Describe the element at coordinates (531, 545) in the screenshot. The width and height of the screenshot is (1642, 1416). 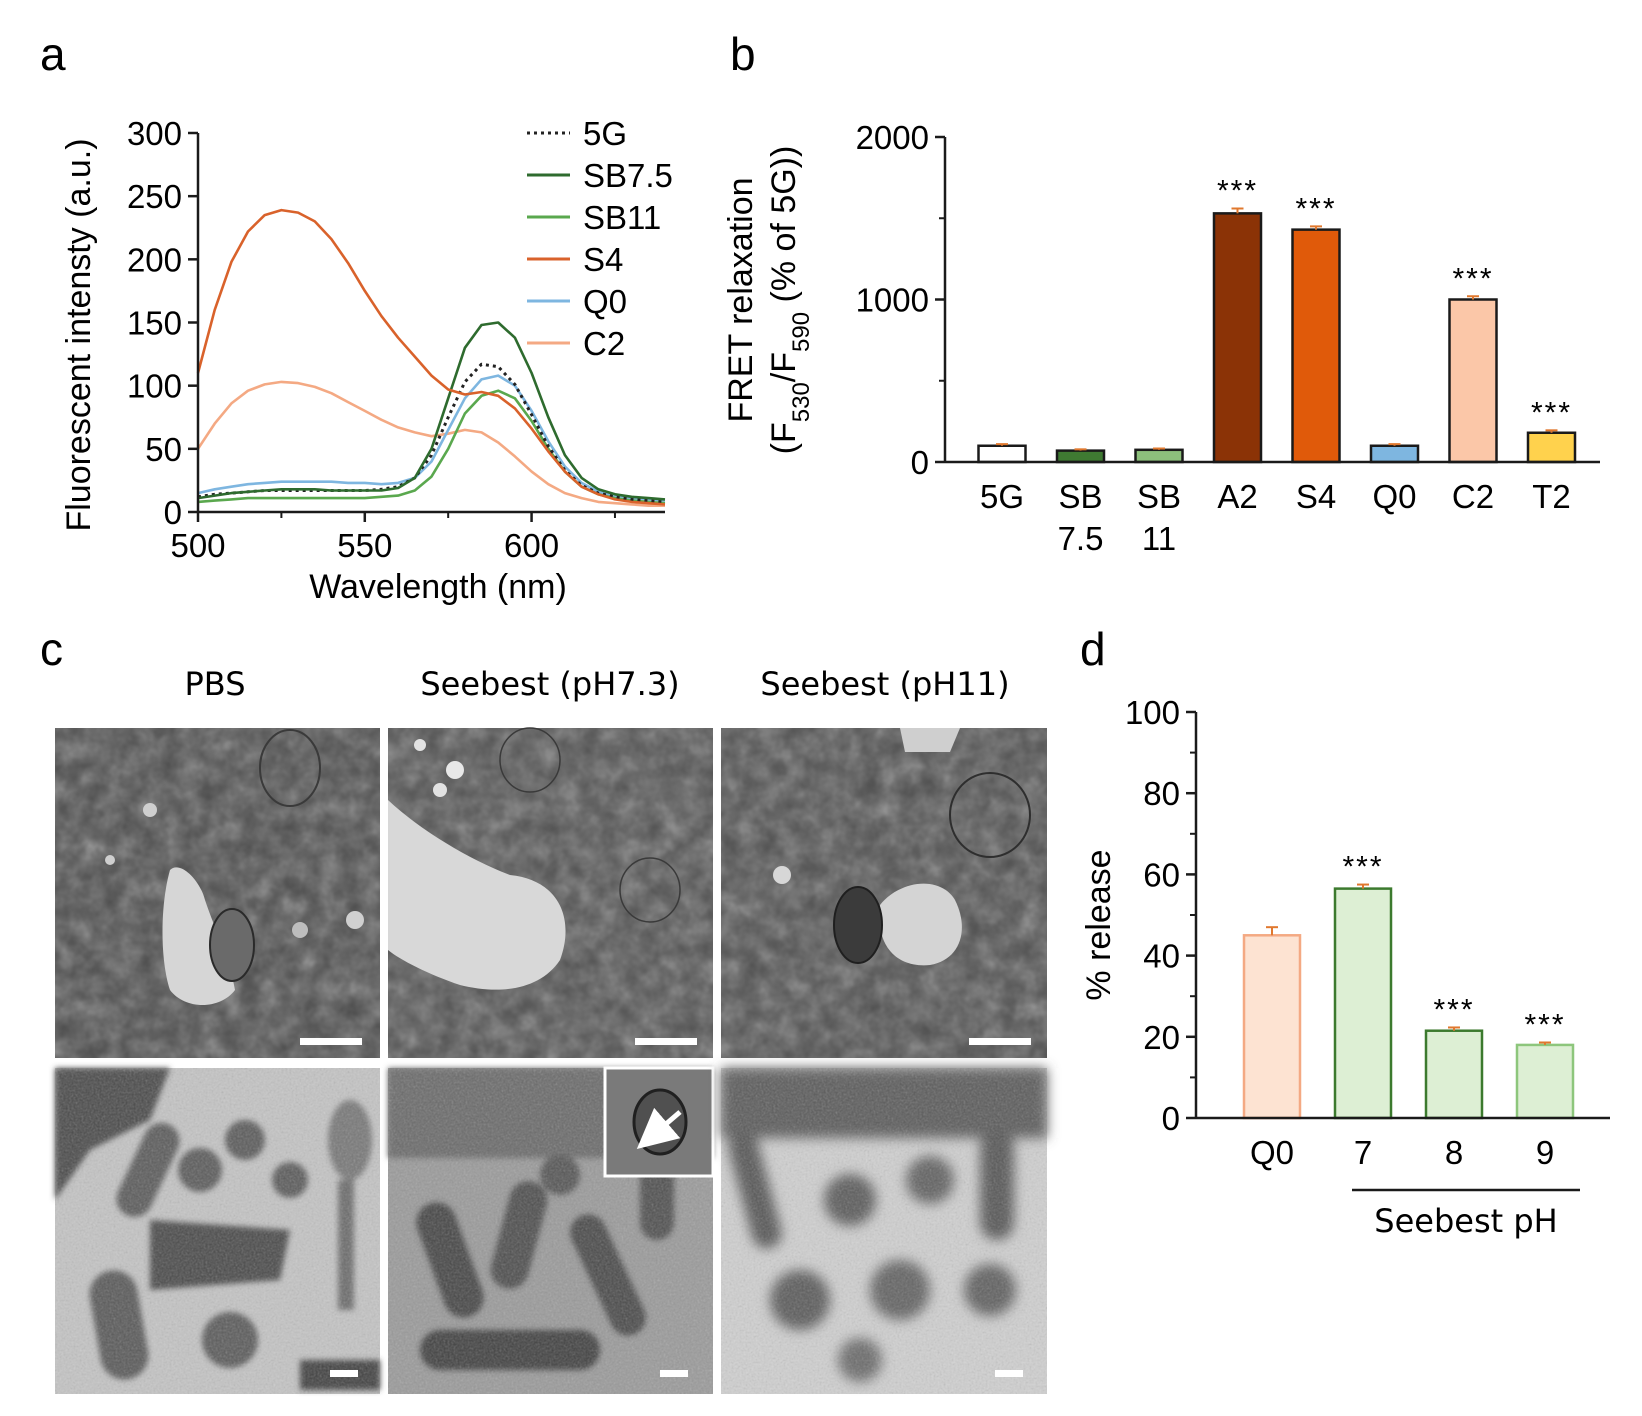
I see `chart-a-x-tick-label: 600` at that location.